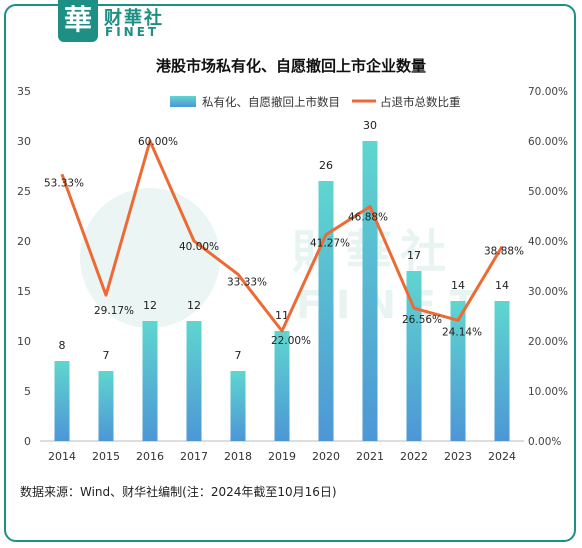 The width and height of the screenshot is (582, 548). What do you see at coordinates (24, 141) in the screenshot?
I see `y-left-tick-label: 30` at bounding box center [24, 141].